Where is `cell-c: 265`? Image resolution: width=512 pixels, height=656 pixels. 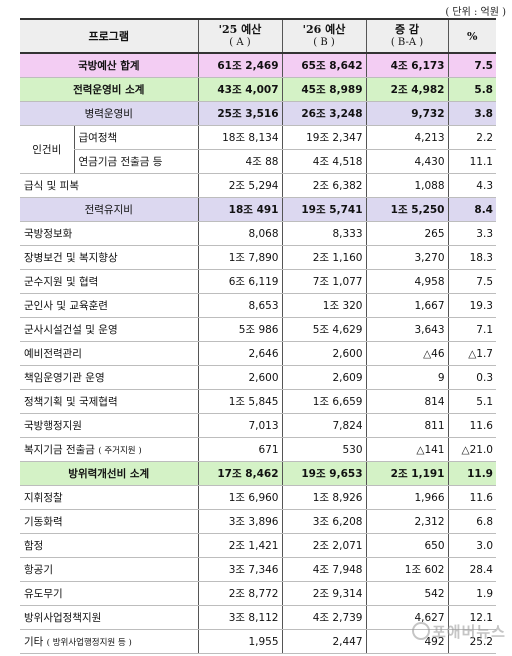
cell-c: 265 is located at coordinates (406, 233).